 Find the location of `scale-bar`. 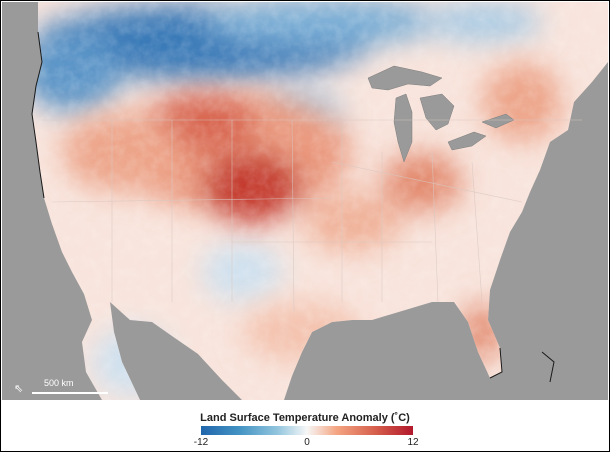

scale-bar is located at coordinates (70, 393).